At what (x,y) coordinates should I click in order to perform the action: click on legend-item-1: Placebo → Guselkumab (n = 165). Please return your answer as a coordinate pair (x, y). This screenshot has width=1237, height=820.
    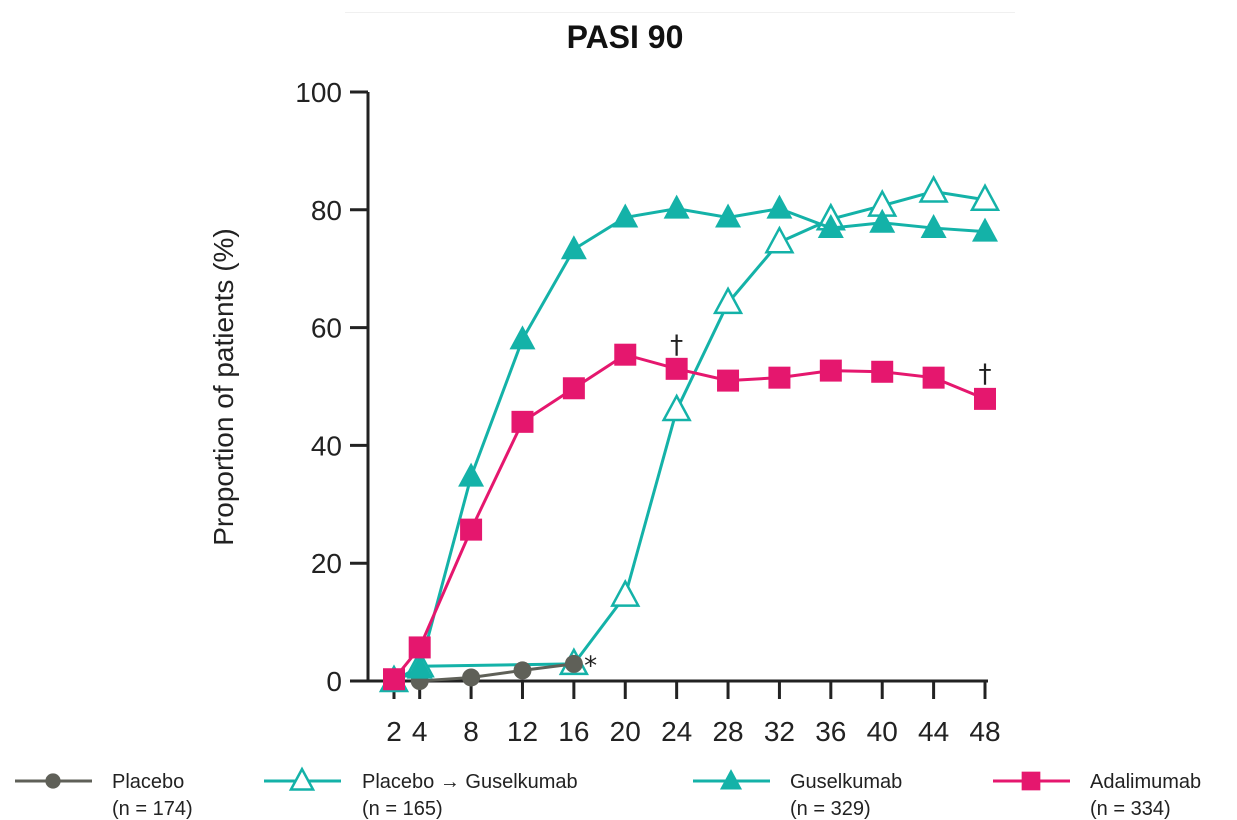
    Looking at the image, I should click on (421, 793).